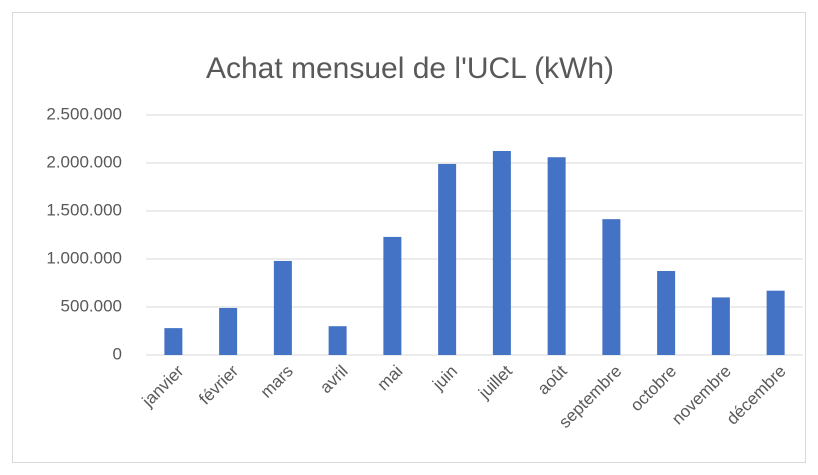 This screenshot has width=818, height=475. I want to click on y-tick-label: 2.500.000, so click(84, 113).